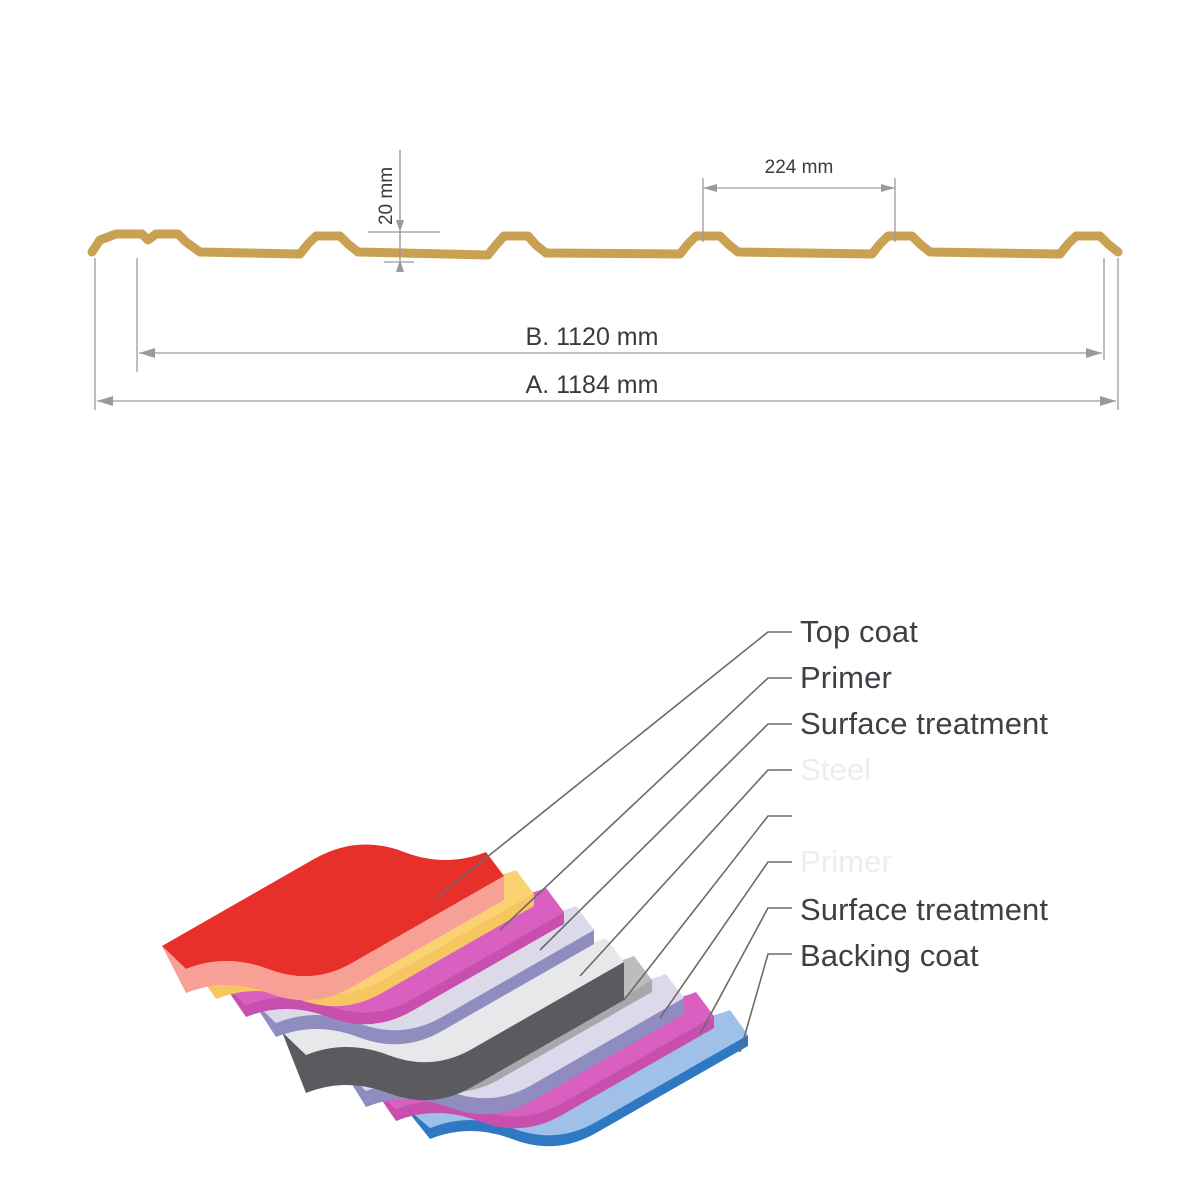  Describe the element at coordinates (620, 315) in the screenshot. I see `dimension-cover-width: B. 1120 mm` at that location.